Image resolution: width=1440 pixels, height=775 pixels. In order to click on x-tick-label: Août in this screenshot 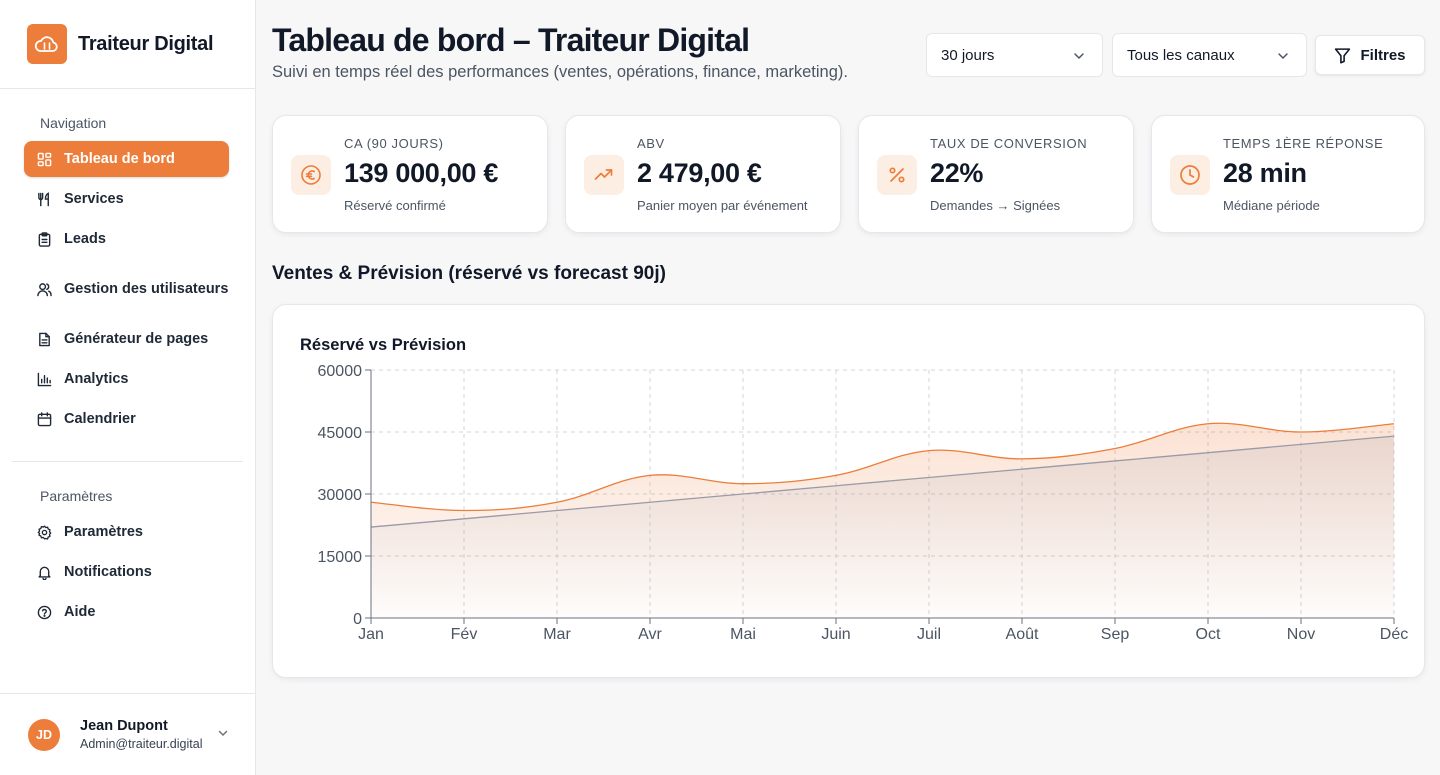, I will do `click(1022, 634)`.